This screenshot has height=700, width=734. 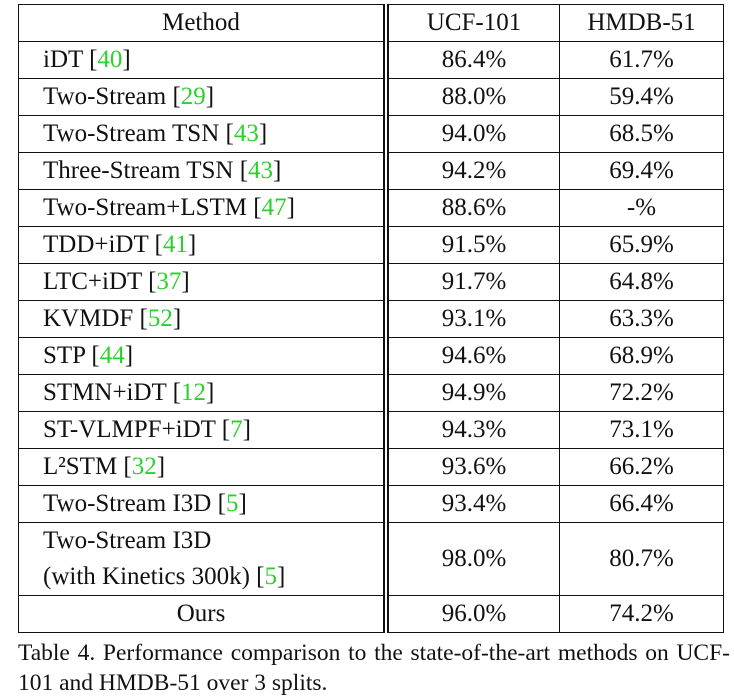 I want to click on table-row: iDT [40] 86.4% 61.7%, so click(x=371, y=60).